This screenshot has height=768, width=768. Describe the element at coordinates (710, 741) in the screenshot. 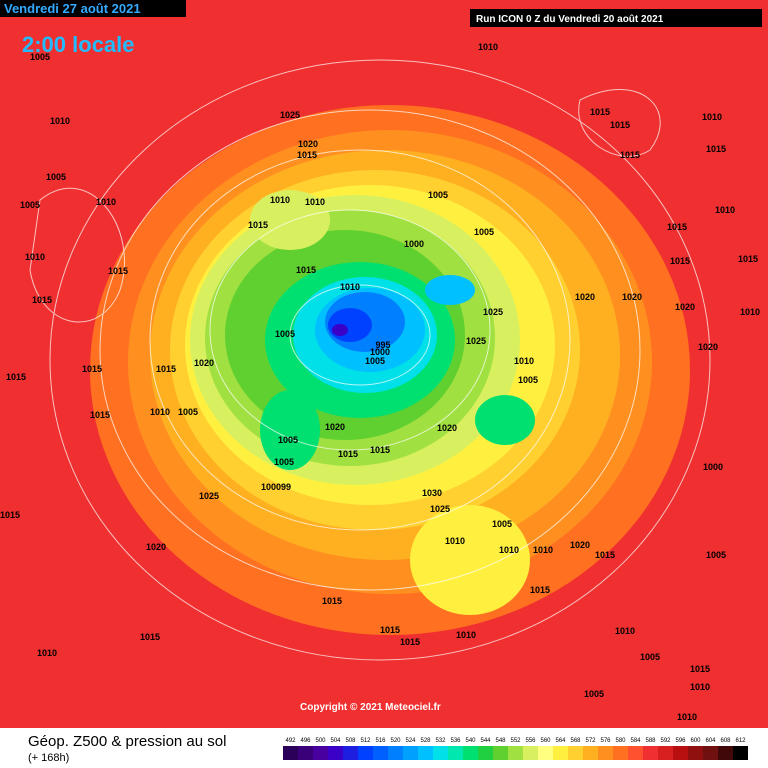

I see `legend-label: 604` at that location.